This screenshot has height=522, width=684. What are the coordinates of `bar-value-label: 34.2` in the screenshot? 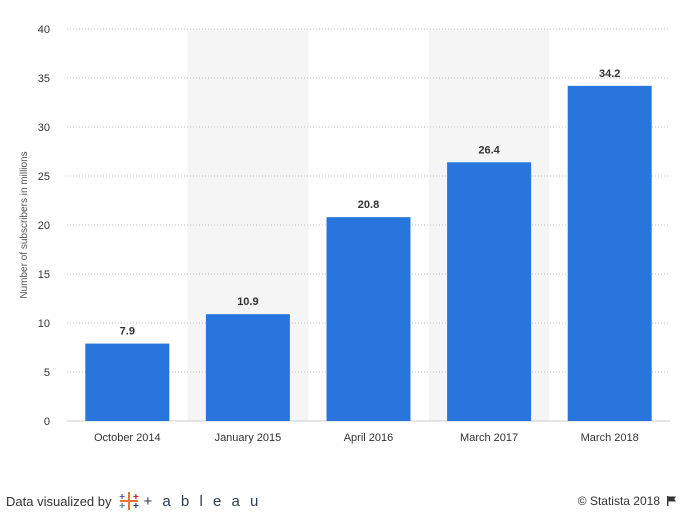 It's located at (609, 74).